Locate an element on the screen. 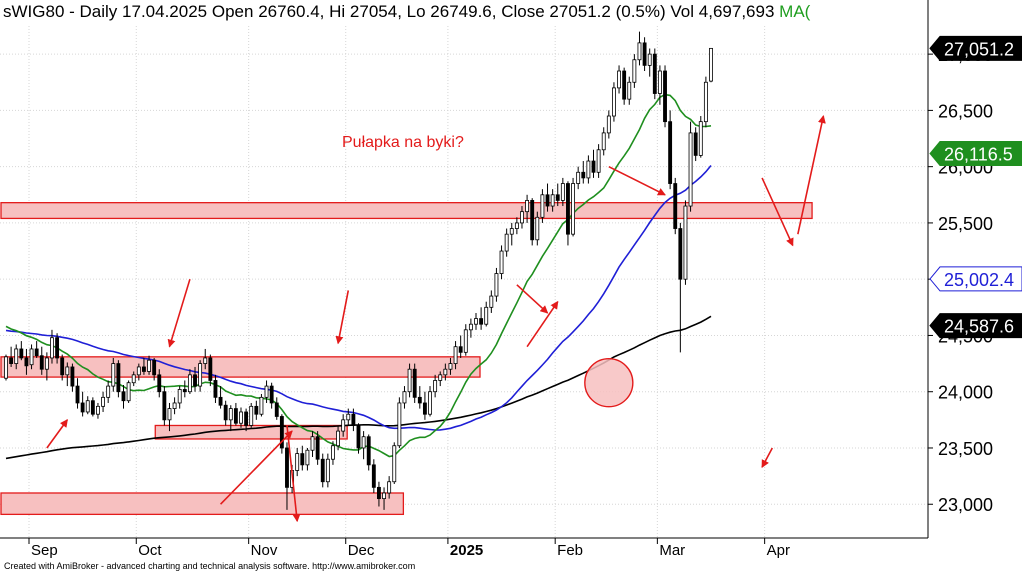 The image size is (1022, 577). x-tick-label: Mar is located at coordinates (672, 550).